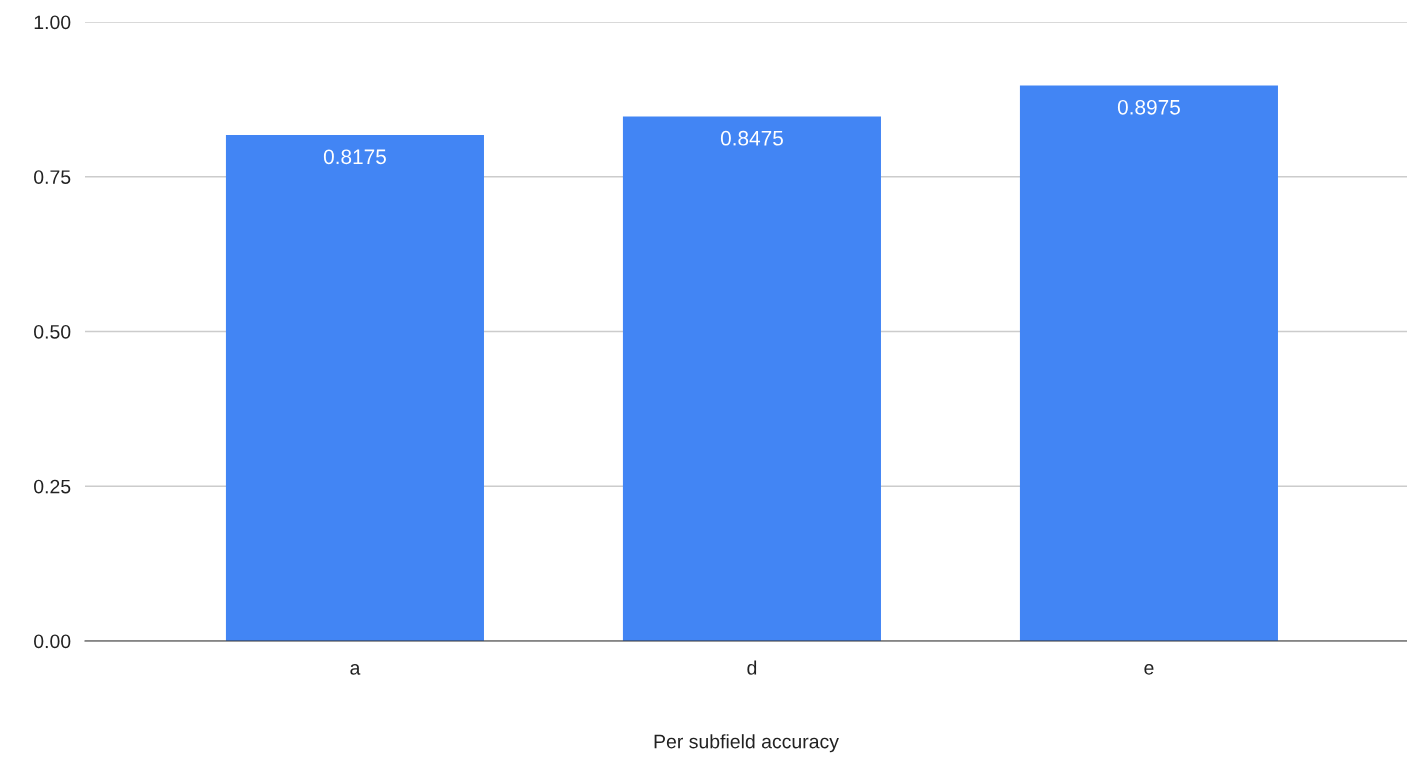 This screenshot has height=760, width=1407. Describe the element at coordinates (52, 486) in the screenshot. I see `y-tick-label: 0.25` at that location.